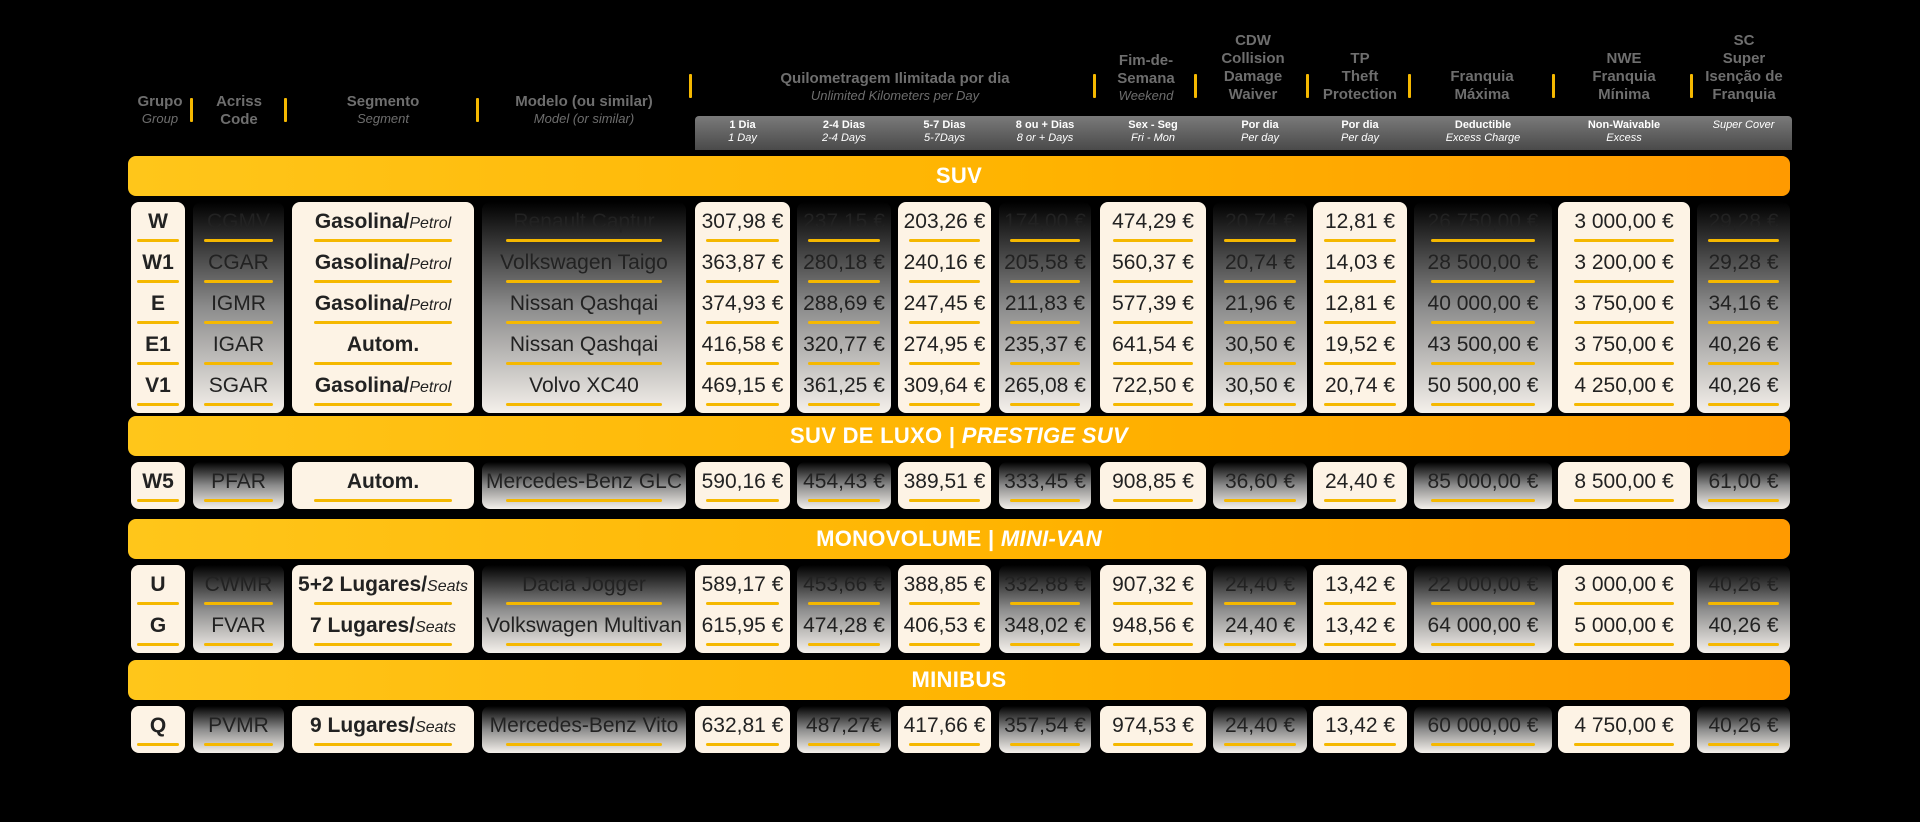 The height and width of the screenshot is (822, 1920). I want to click on column-seg: Autom., so click(383, 485).